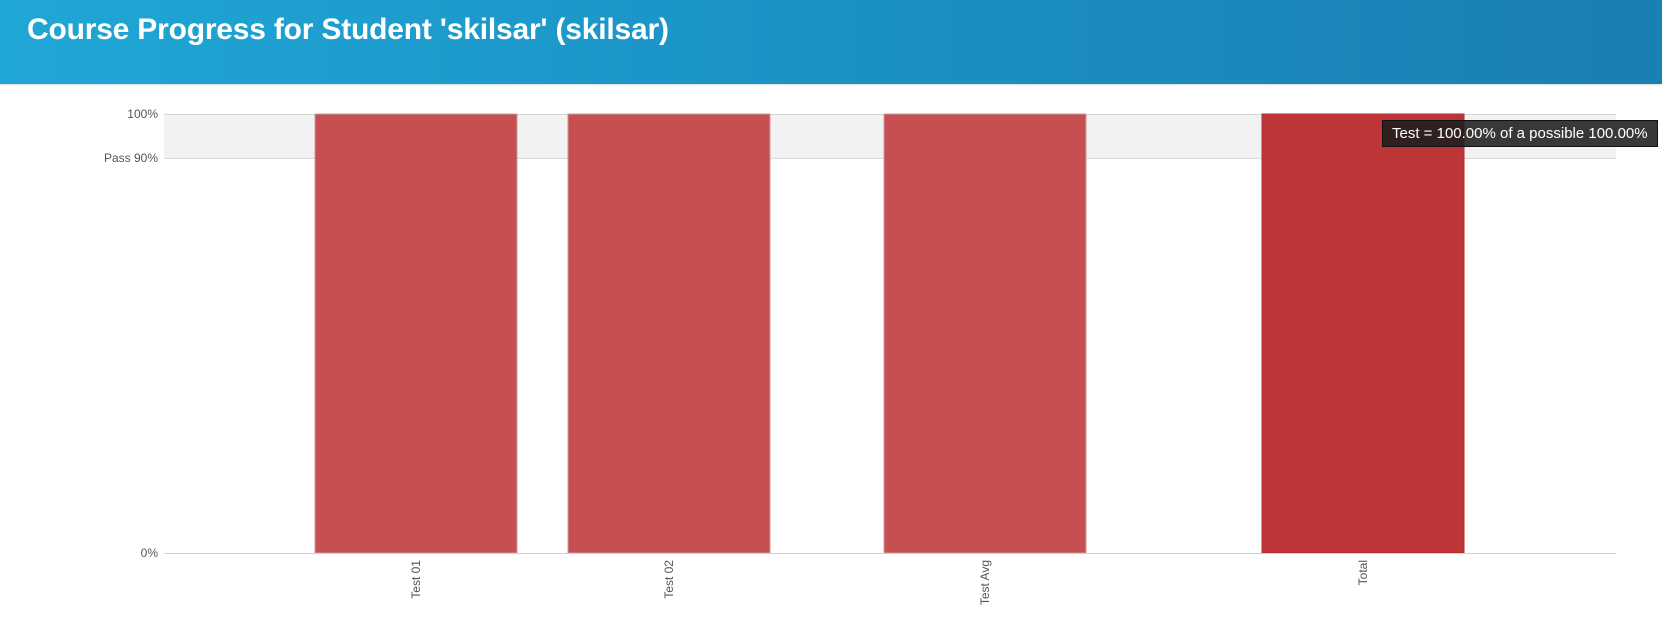 The image size is (1662, 639). What do you see at coordinates (142, 114) in the screenshot?
I see `y-tick-label: 100%` at bounding box center [142, 114].